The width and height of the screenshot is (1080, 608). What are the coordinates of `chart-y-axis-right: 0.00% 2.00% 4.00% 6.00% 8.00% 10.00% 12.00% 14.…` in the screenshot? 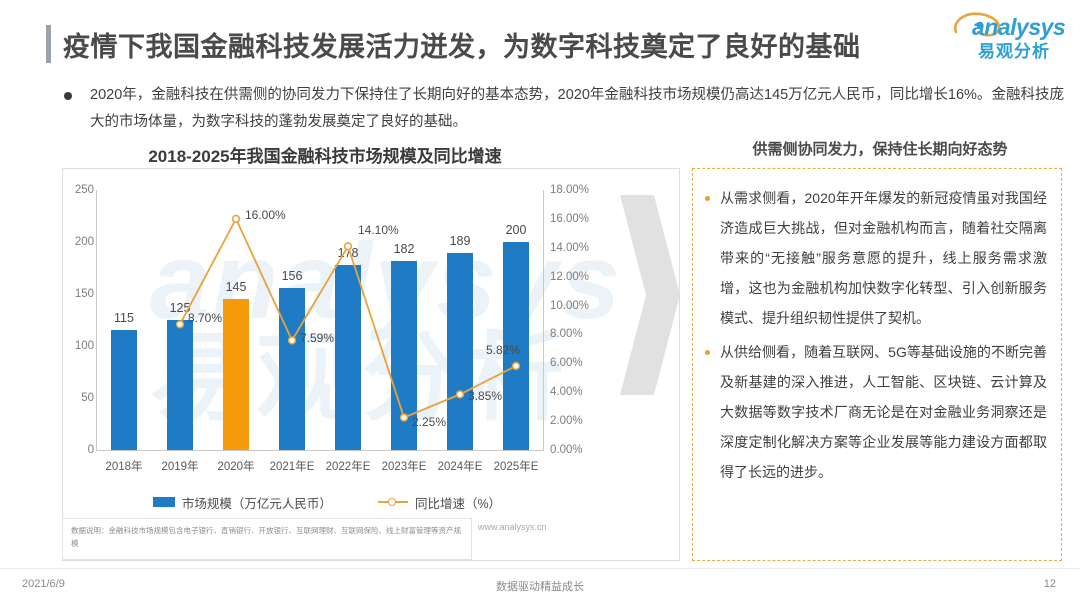 It's located at (579, 320).